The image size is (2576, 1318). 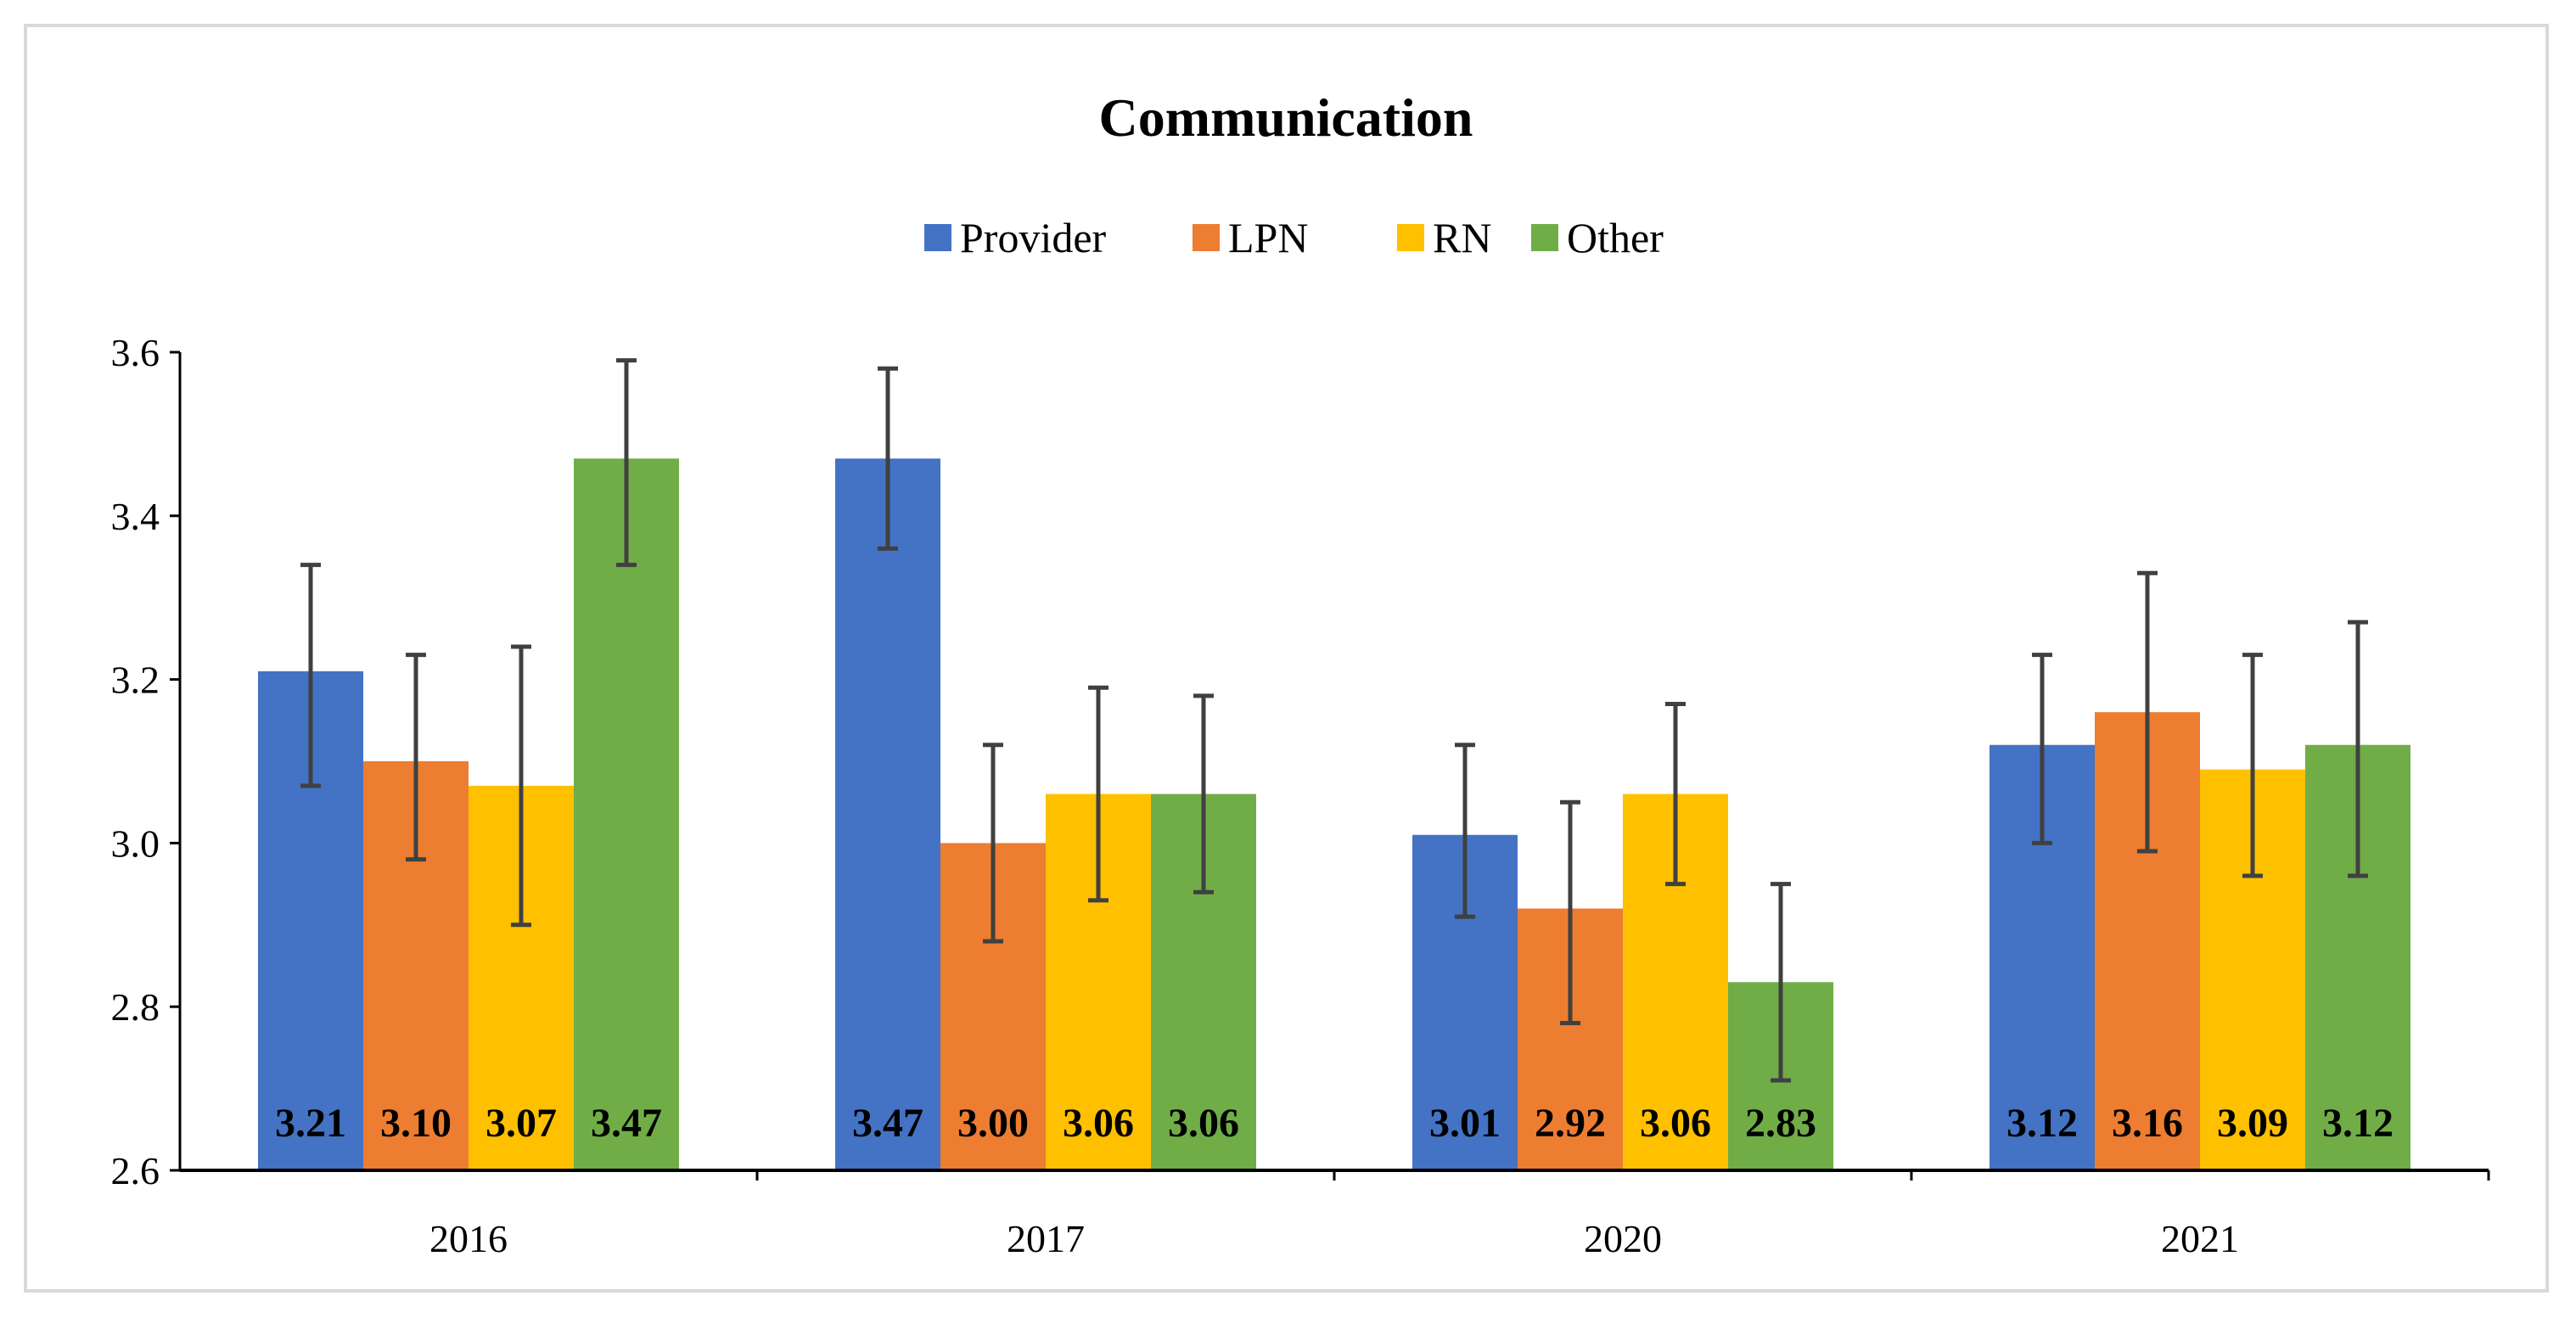 I want to click on data-label-provider-2017: 3.47, so click(x=887, y=1123).